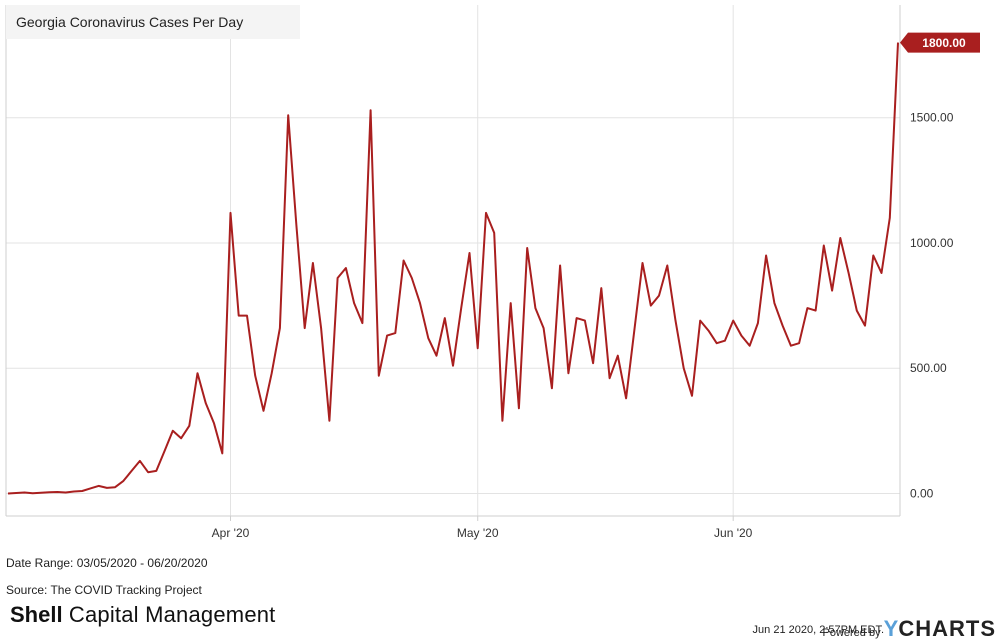 The height and width of the screenshot is (643, 1008). Describe the element at coordinates (851, 633) in the screenshot. I see `powered-by-label: Powered by` at that location.